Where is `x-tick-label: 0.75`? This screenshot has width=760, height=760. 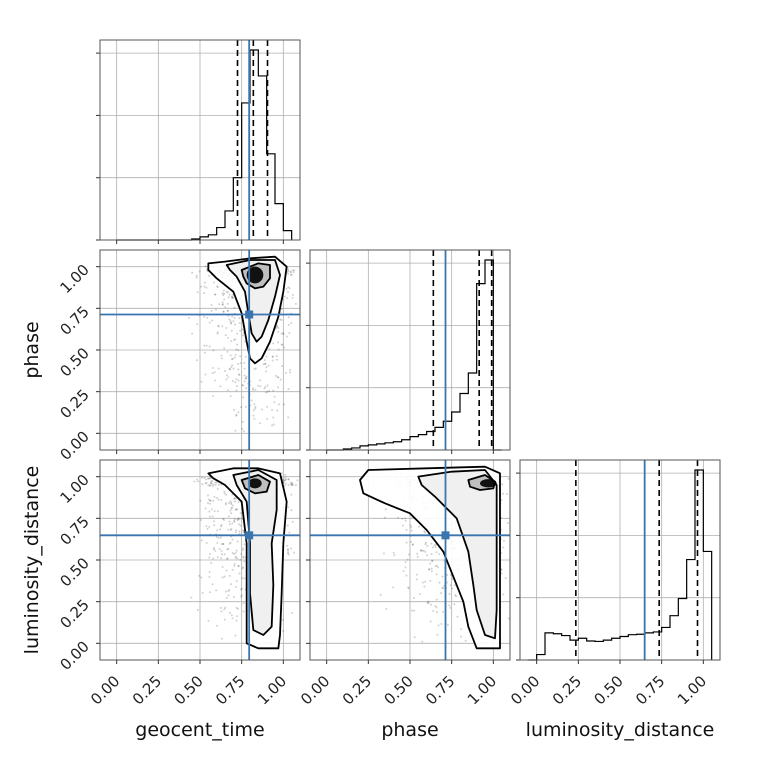 x-tick-label: 0.75 is located at coordinates (650, 690).